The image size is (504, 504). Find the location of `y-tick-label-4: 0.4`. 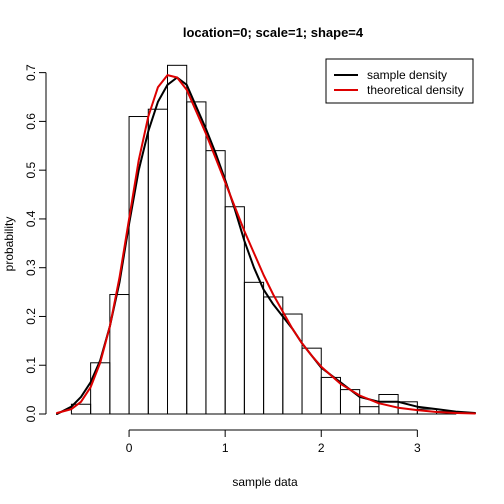

y-tick-label-4: 0.4 is located at coordinates (31, 218).